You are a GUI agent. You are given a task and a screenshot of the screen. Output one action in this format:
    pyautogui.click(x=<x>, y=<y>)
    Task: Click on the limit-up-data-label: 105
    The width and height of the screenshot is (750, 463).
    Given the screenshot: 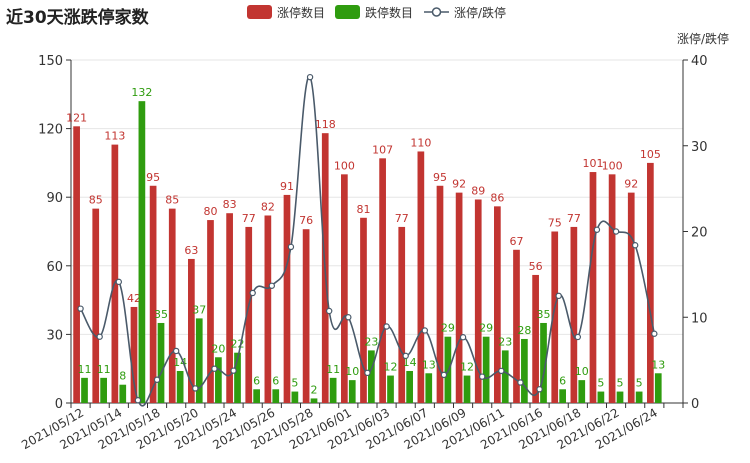 What is the action you would take?
    pyautogui.click(x=650, y=154)
    